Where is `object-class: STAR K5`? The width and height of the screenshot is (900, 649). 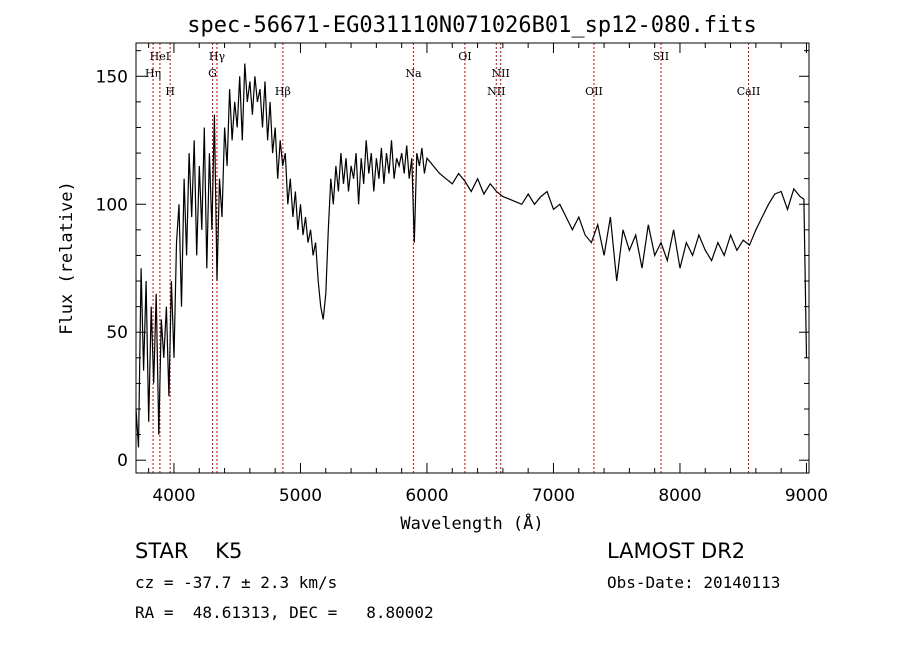 object-class: STAR K5 is located at coordinates (189, 551).